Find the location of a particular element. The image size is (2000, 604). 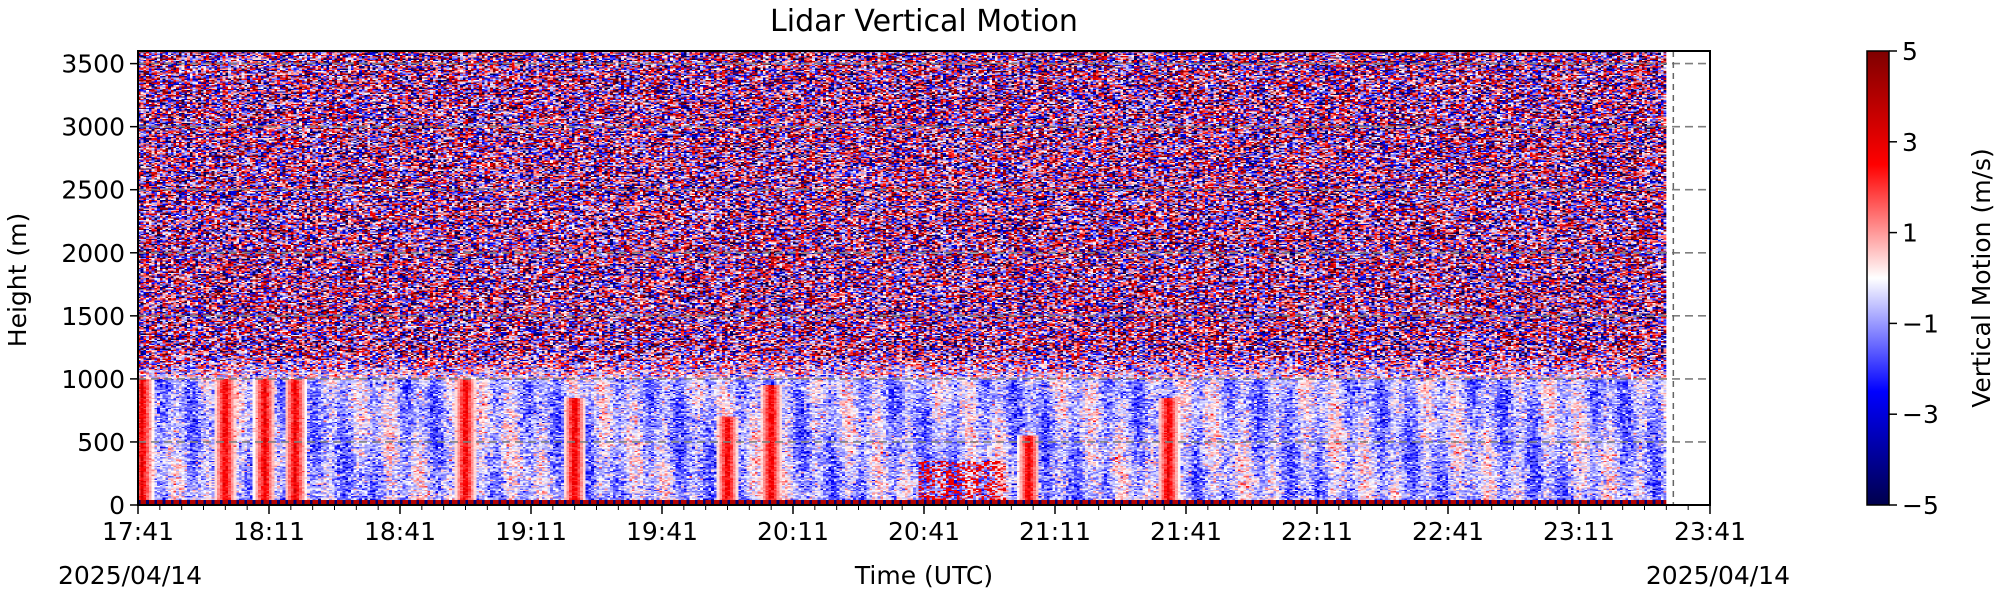

colorbar-label: Vertical Motion (m/s) is located at coordinates (1981, 278).